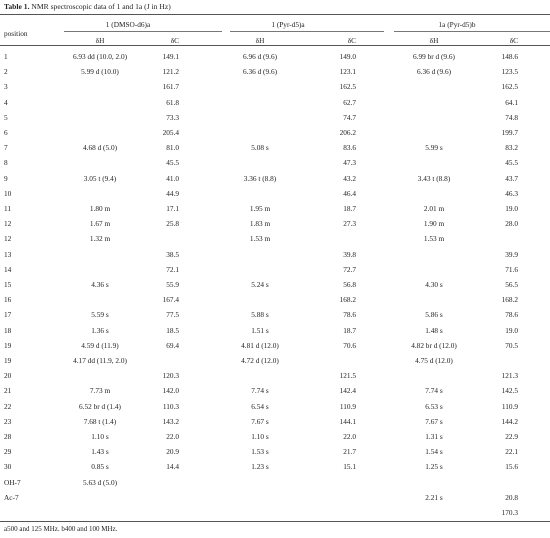 This screenshot has height=538, width=550. Describe the element at coordinates (100, 330) in the screenshot. I see `cell-dmso-dh: 1.36 s` at that location.